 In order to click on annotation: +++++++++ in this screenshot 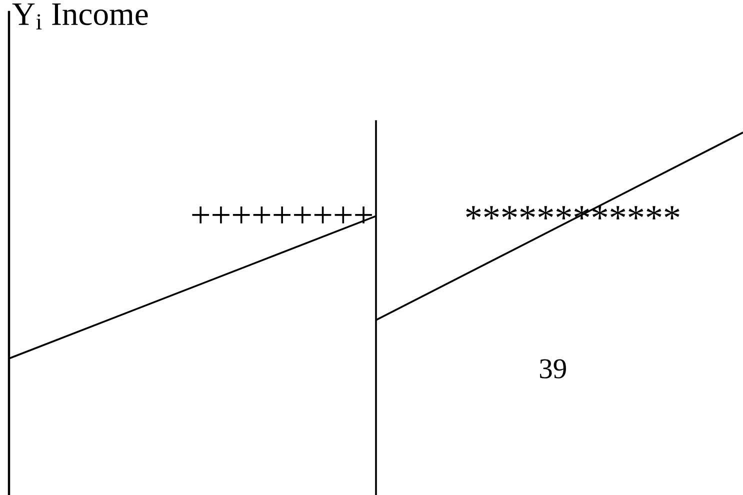, I will do `click(282, 215)`.